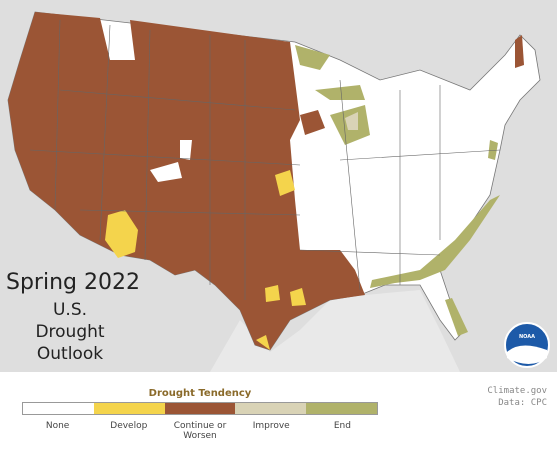 This screenshot has height=455, width=557. I want to click on title: Spring 2022, so click(73, 282).